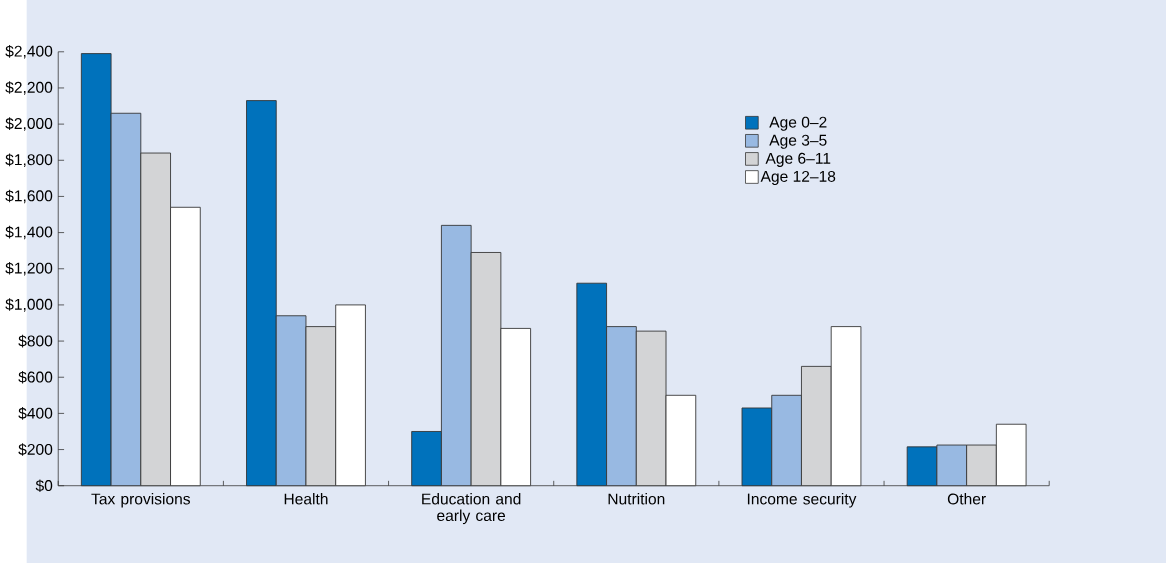 The image size is (1166, 563). Describe the element at coordinates (29, 160) in the screenshot. I see `y-tick-label: $1,800` at that location.